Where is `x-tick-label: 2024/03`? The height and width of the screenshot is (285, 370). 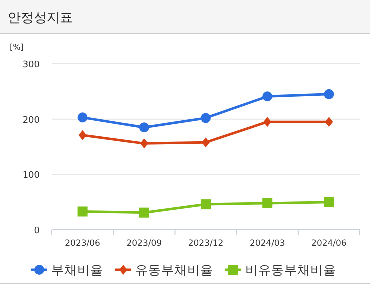
x-tick-label: 2024/03 is located at coordinates (268, 244).